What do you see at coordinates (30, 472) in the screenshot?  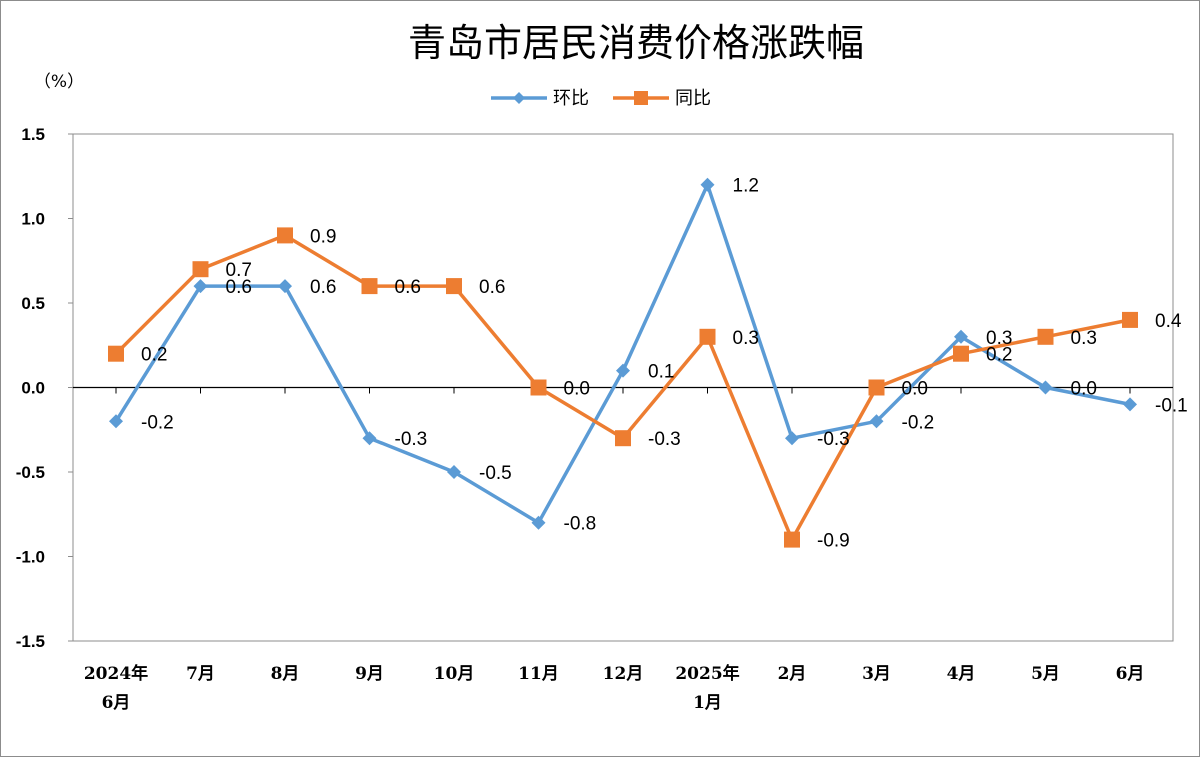 I see `y-tick-label: -0.5` at bounding box center [30, 472].